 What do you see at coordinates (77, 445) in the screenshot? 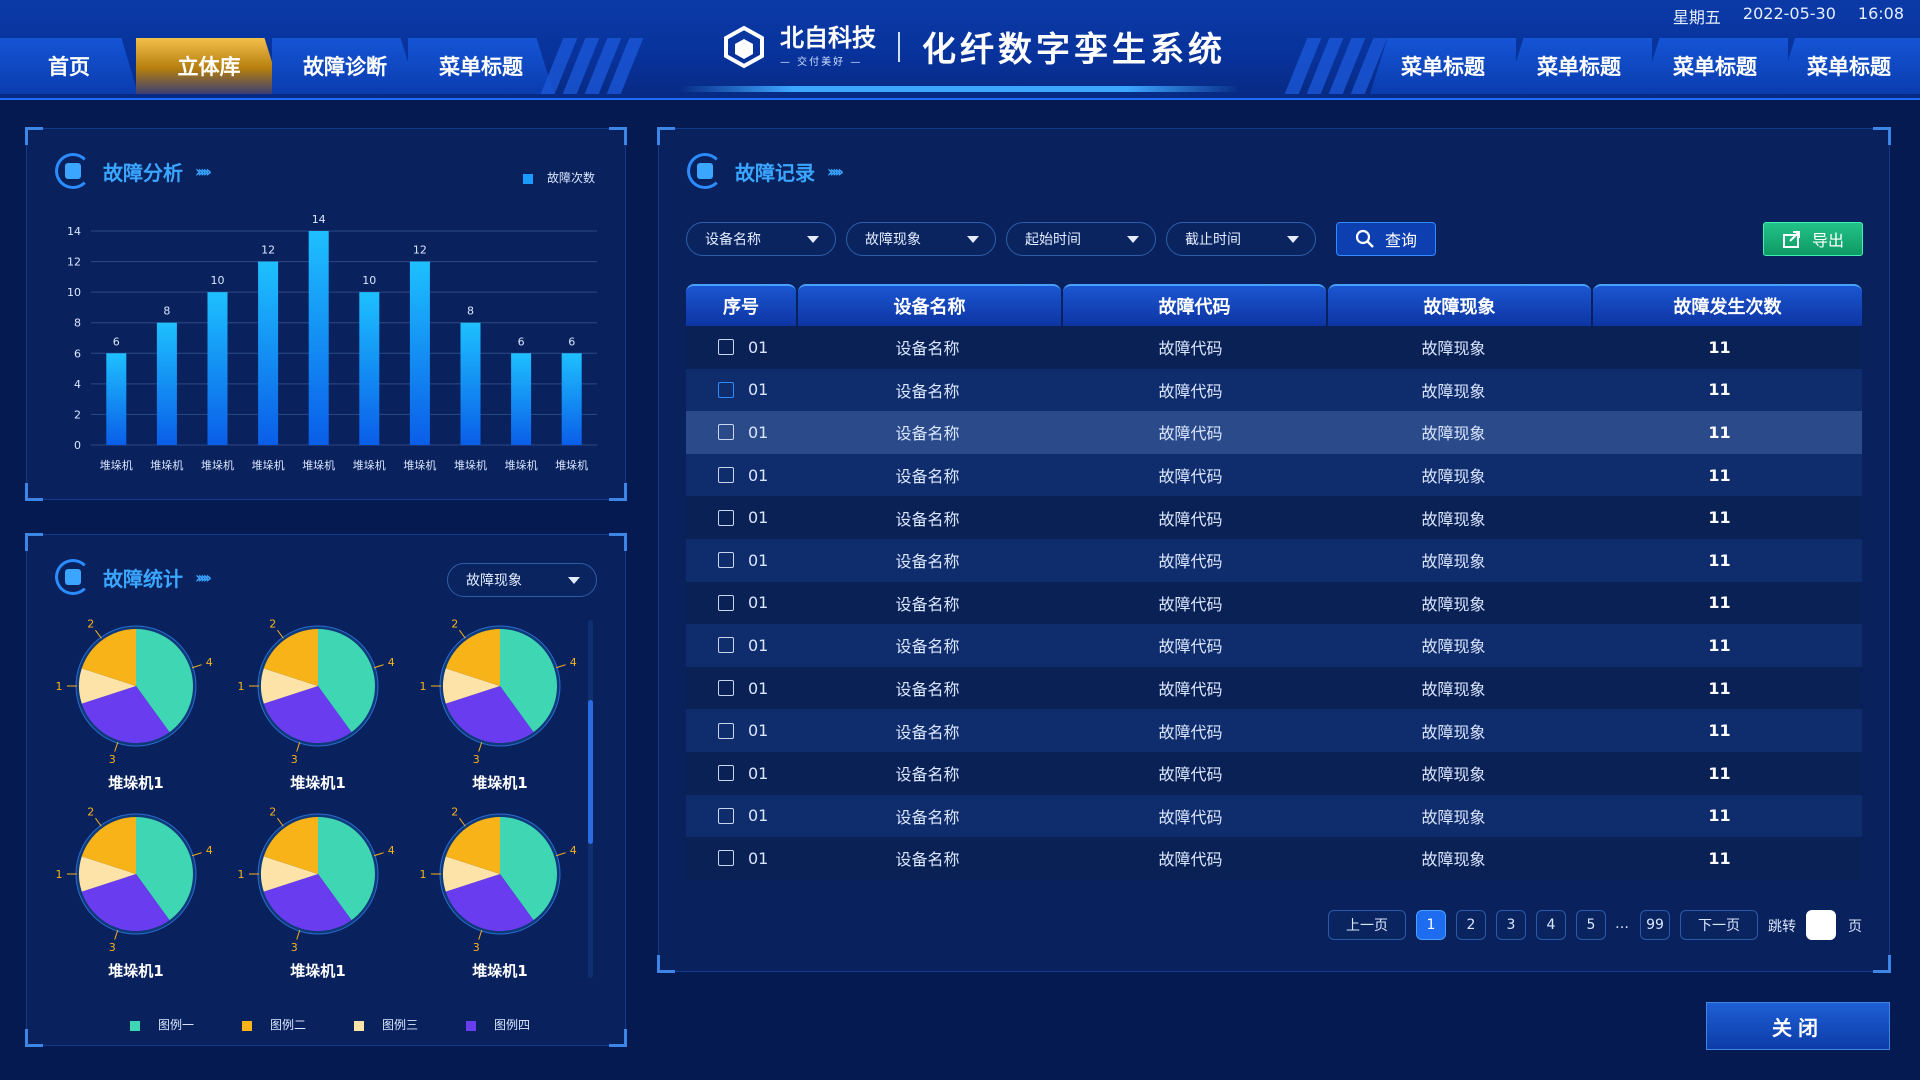
I see `y-tick-label: 0` at bounding box center [77, 445].